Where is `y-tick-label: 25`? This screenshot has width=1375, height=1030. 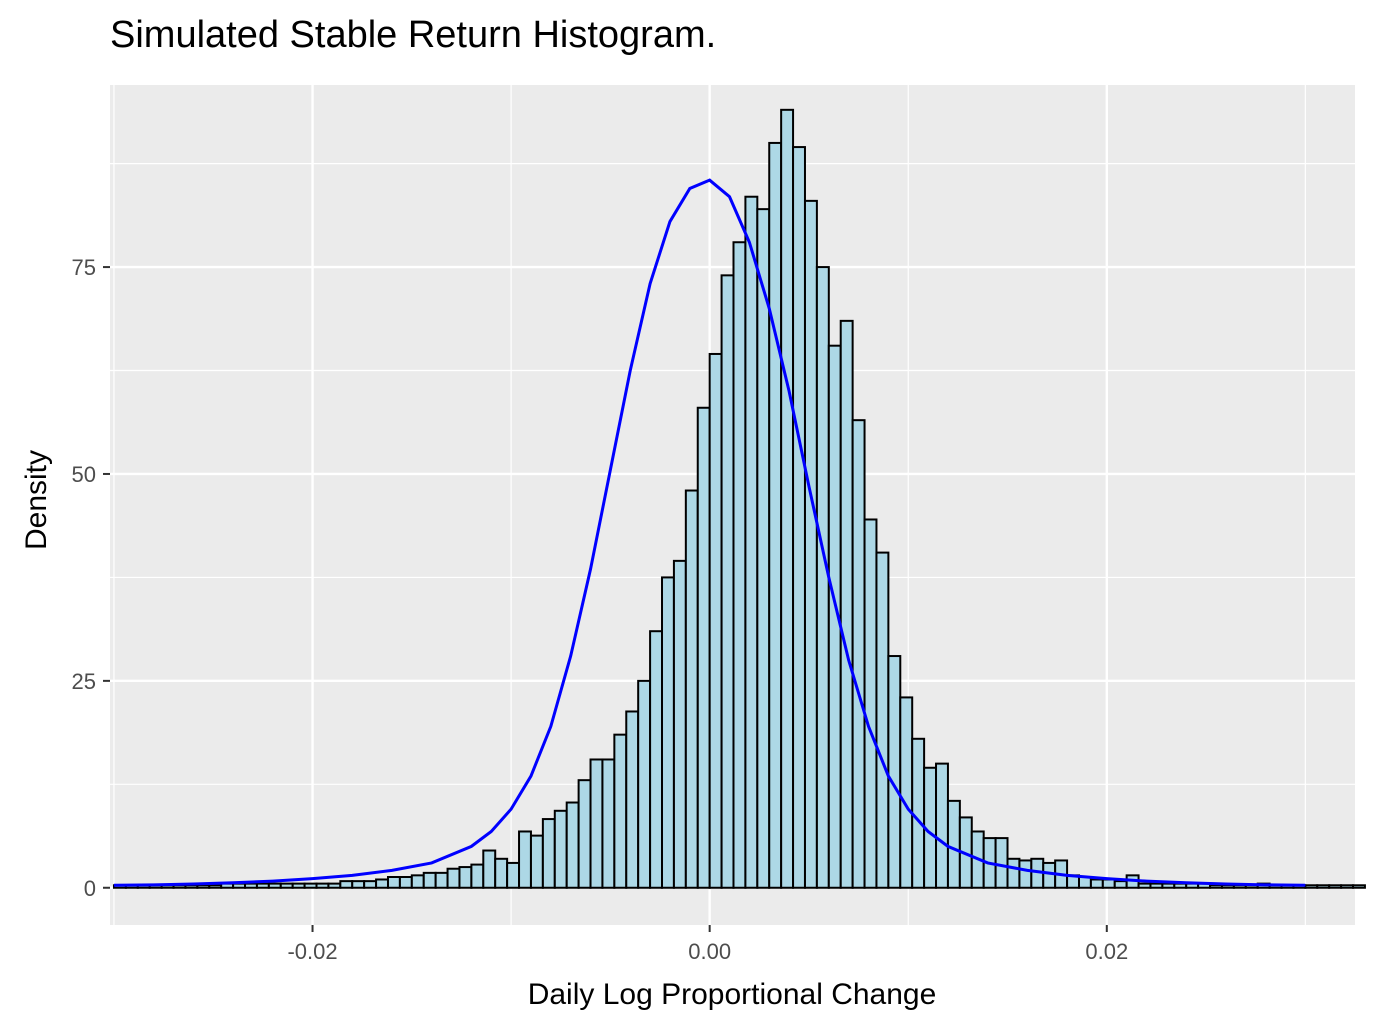
y-tick-label: 25 is located at coordinates (84, 681).